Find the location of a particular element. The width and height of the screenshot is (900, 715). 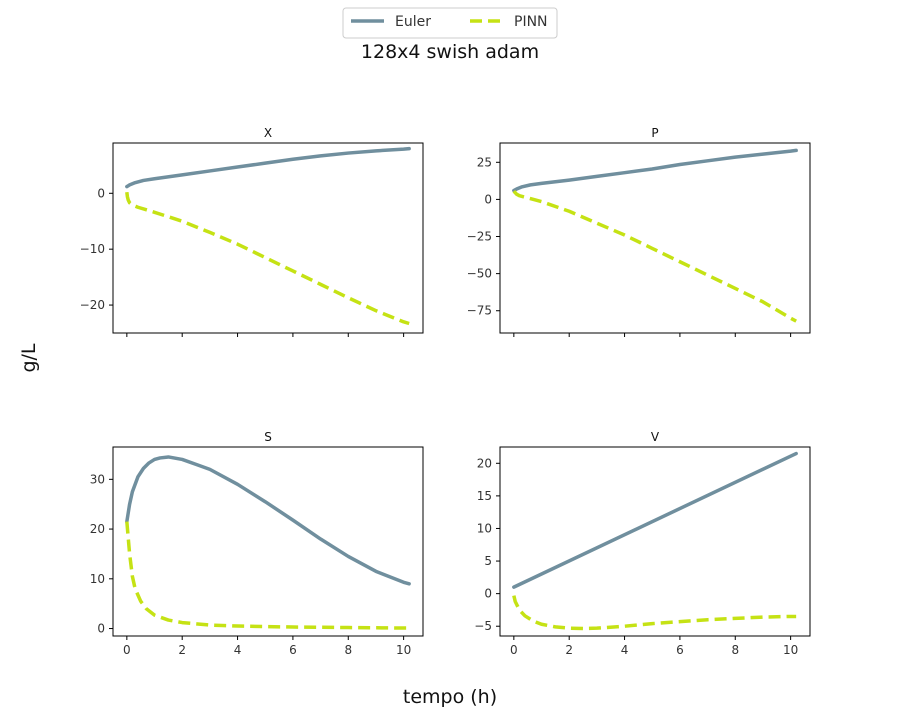

x-tick-label-v: 10 is located at coordinates (790, 650).